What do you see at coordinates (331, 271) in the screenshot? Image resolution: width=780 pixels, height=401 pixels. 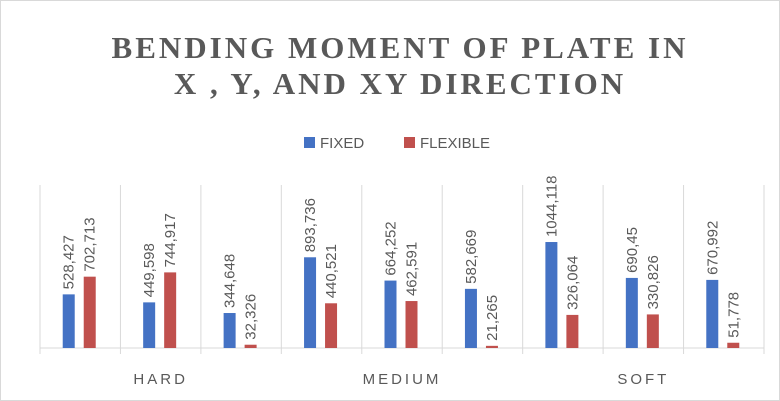 I see `data-label: 440,521` at bounding box center [331, 271].